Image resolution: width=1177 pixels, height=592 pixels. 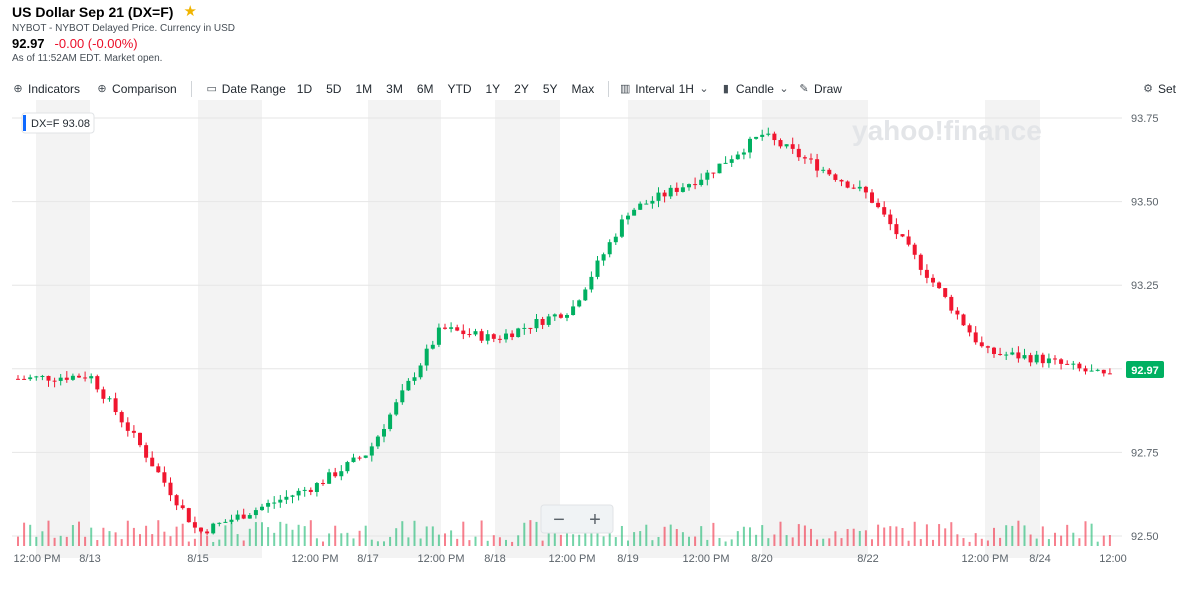 I want to click on indicators-button: ⊕ Indicators, so click(x=46, y=89).